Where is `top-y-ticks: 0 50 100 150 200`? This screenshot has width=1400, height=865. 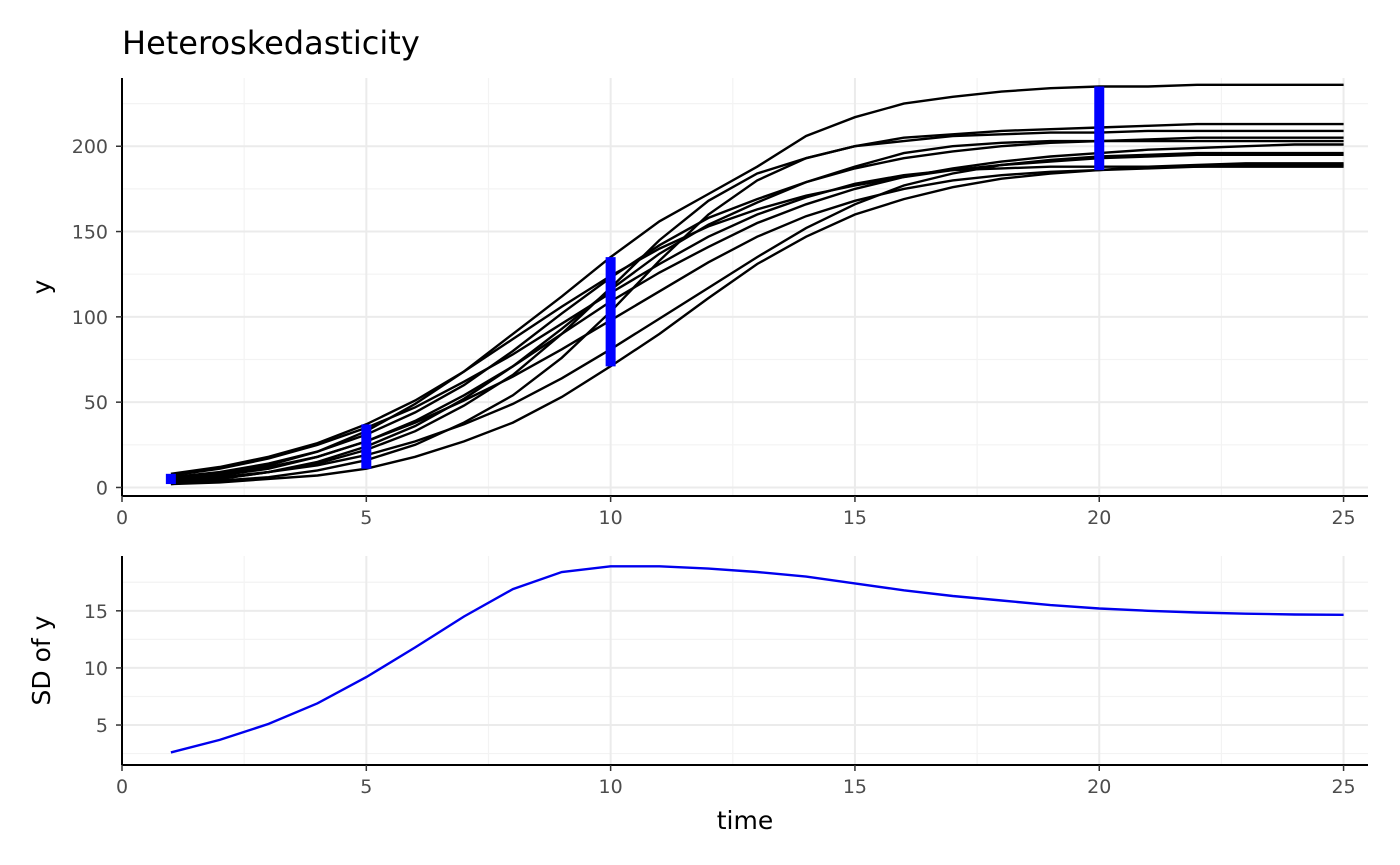
top-y-ticks: 0 50 100 150 200 is located at coordinates (97, 317).